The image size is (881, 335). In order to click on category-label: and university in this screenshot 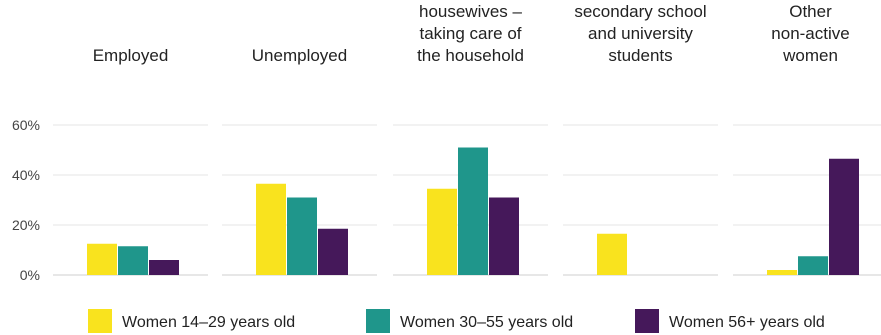, I will do `click(640, 33)`.